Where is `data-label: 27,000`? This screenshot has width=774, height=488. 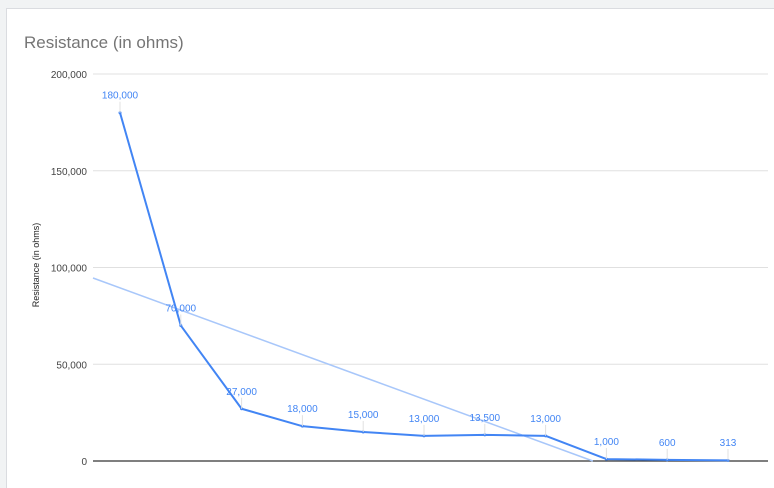 data-label: 27,000 is located at coordinates (241, 392).